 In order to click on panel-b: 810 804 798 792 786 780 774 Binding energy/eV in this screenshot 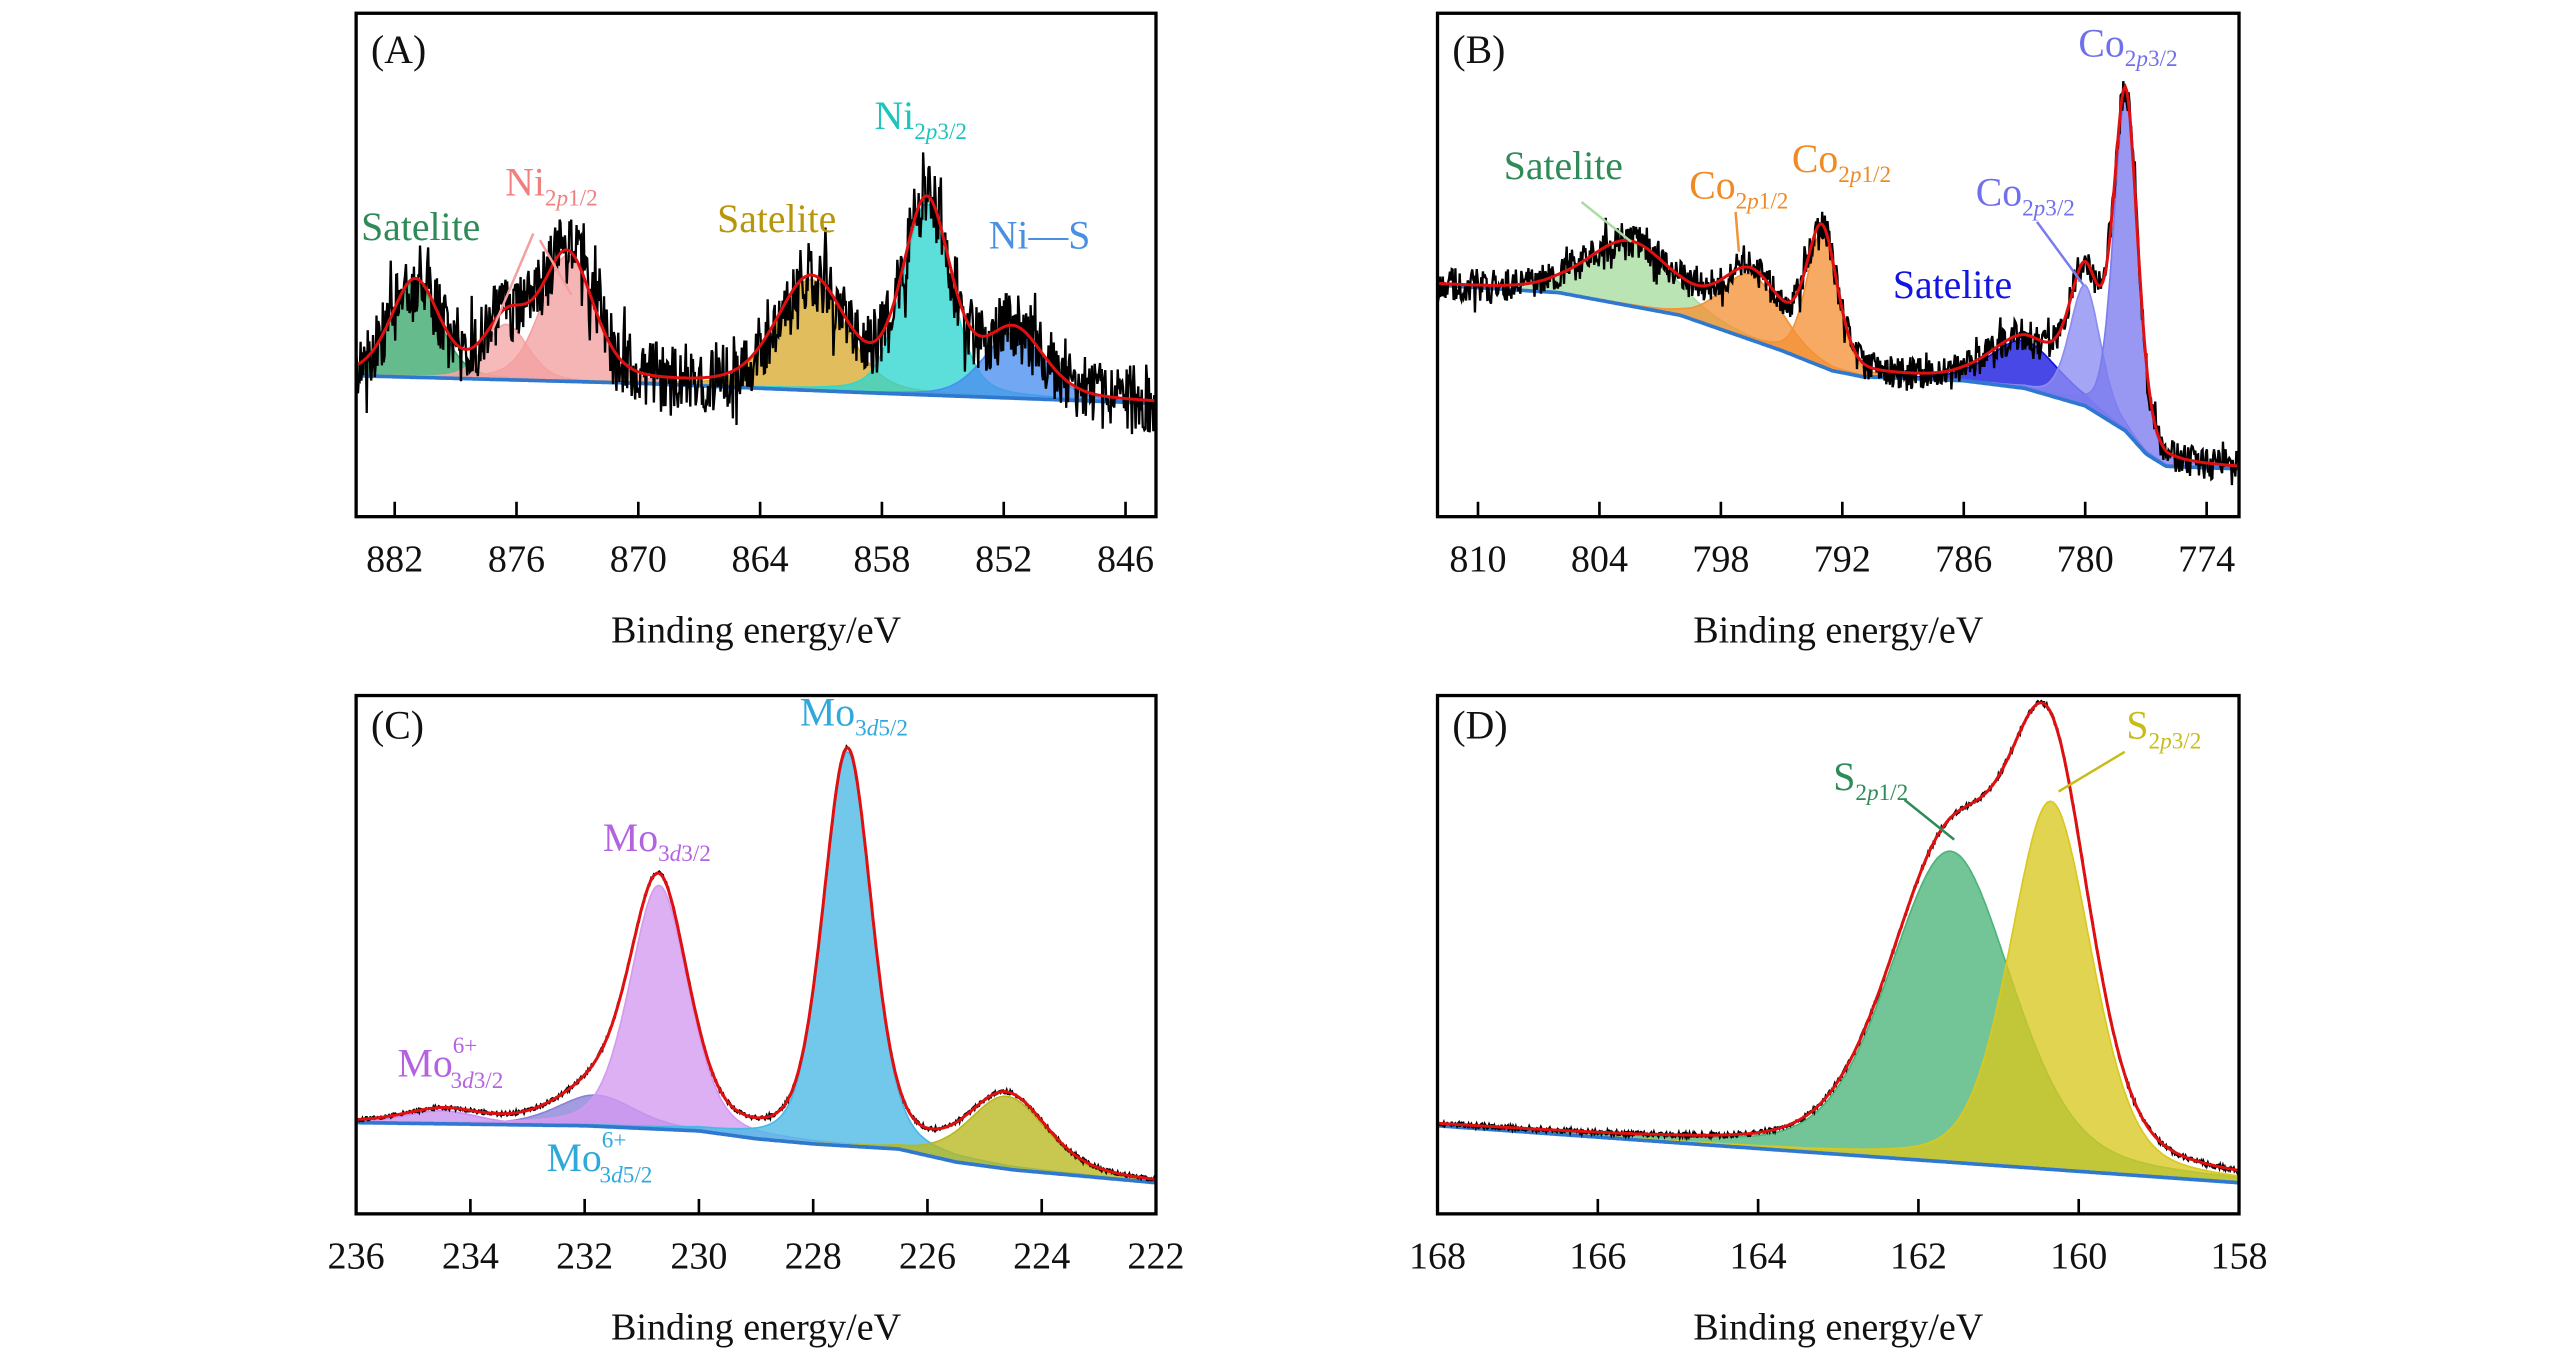, I will do `click(1838, 331)`.